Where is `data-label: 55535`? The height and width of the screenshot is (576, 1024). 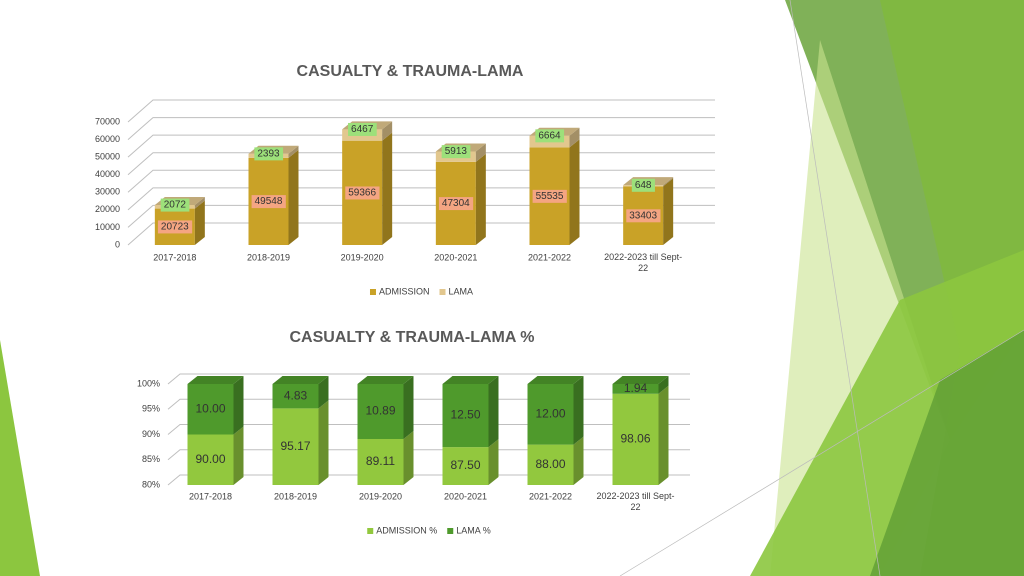
data-label: 55535 is located at coordinates (550, 196).